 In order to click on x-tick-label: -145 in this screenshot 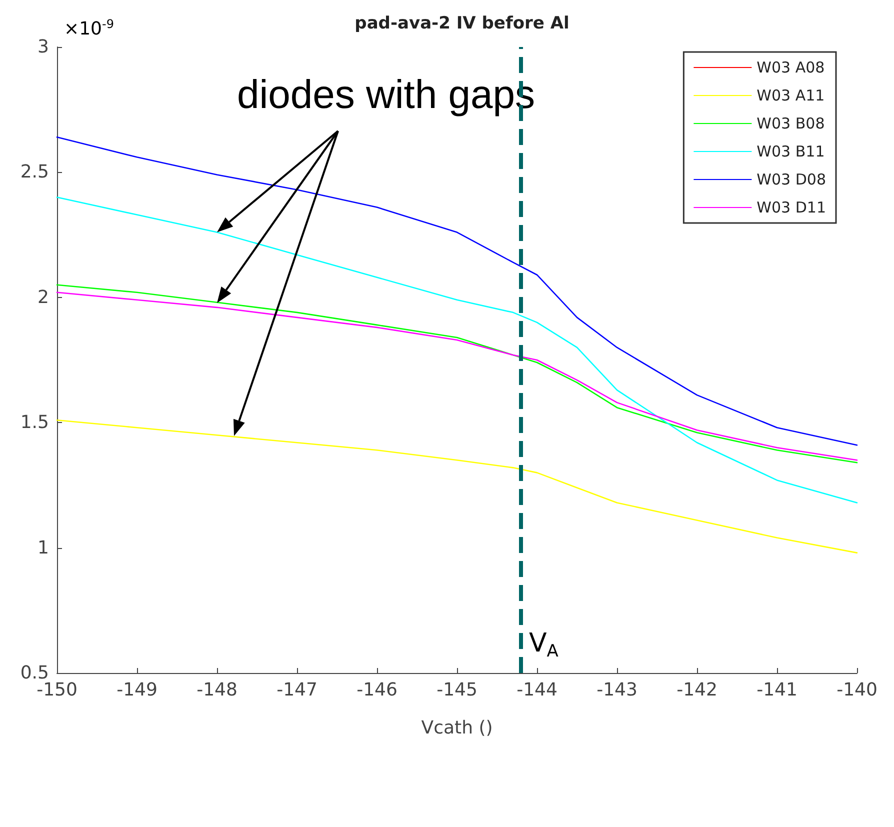, I will do `click(457, 690)`.